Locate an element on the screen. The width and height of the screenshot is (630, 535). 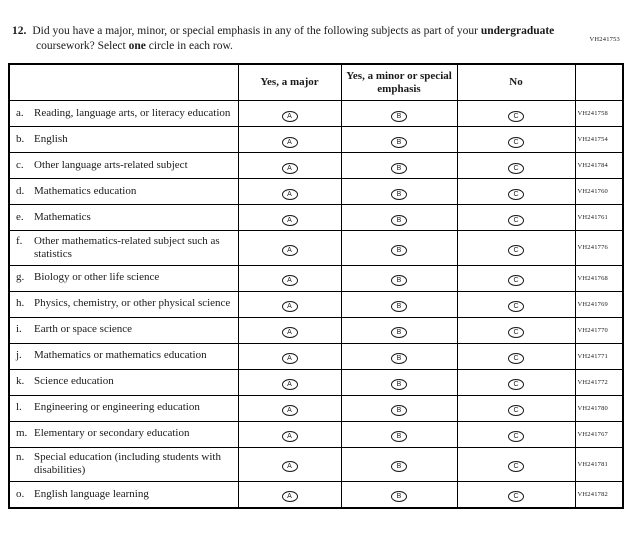
row-label: Other language arts-related subject is located at coordinates (111, 165).